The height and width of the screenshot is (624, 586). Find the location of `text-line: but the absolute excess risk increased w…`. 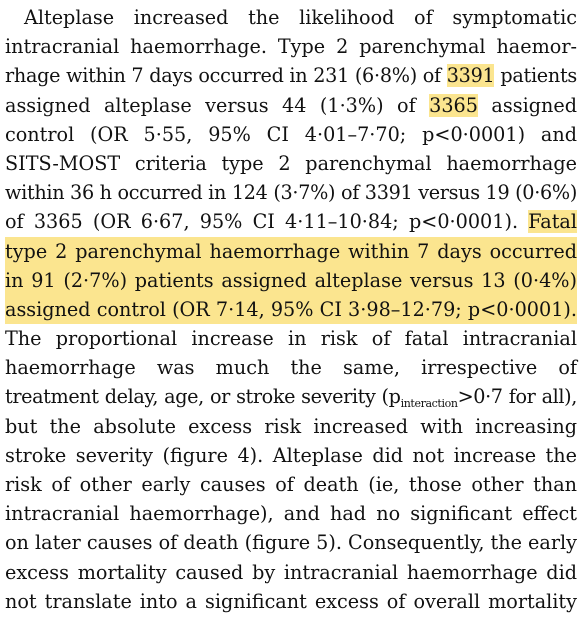

text-line: but the absolute excess risk increased w… is located at coordinates (291, 426).